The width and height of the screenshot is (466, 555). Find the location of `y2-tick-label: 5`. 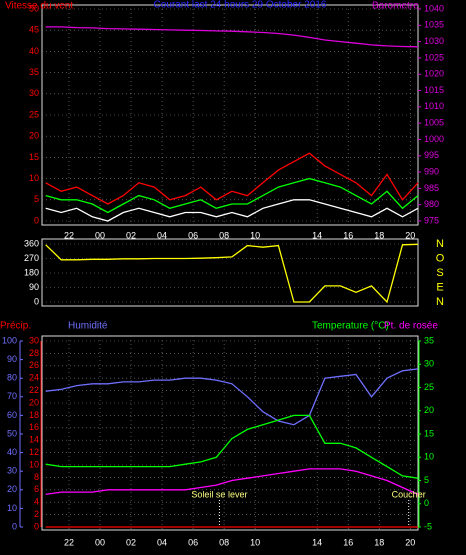

y2-tick-label: 5 is located at coordinates (426, 480).